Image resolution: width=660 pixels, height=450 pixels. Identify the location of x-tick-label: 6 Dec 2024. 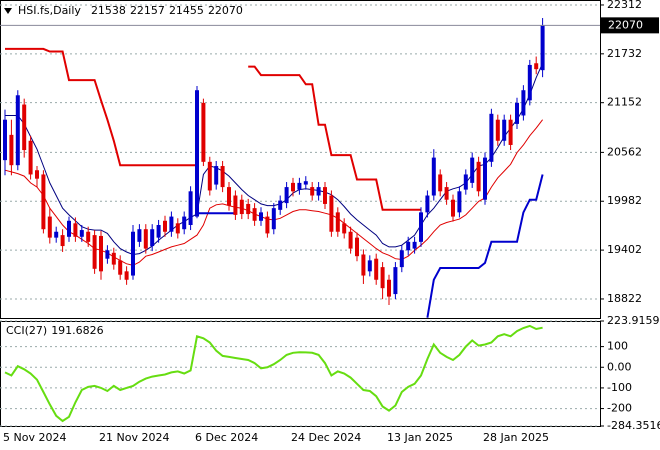
(226, 437).